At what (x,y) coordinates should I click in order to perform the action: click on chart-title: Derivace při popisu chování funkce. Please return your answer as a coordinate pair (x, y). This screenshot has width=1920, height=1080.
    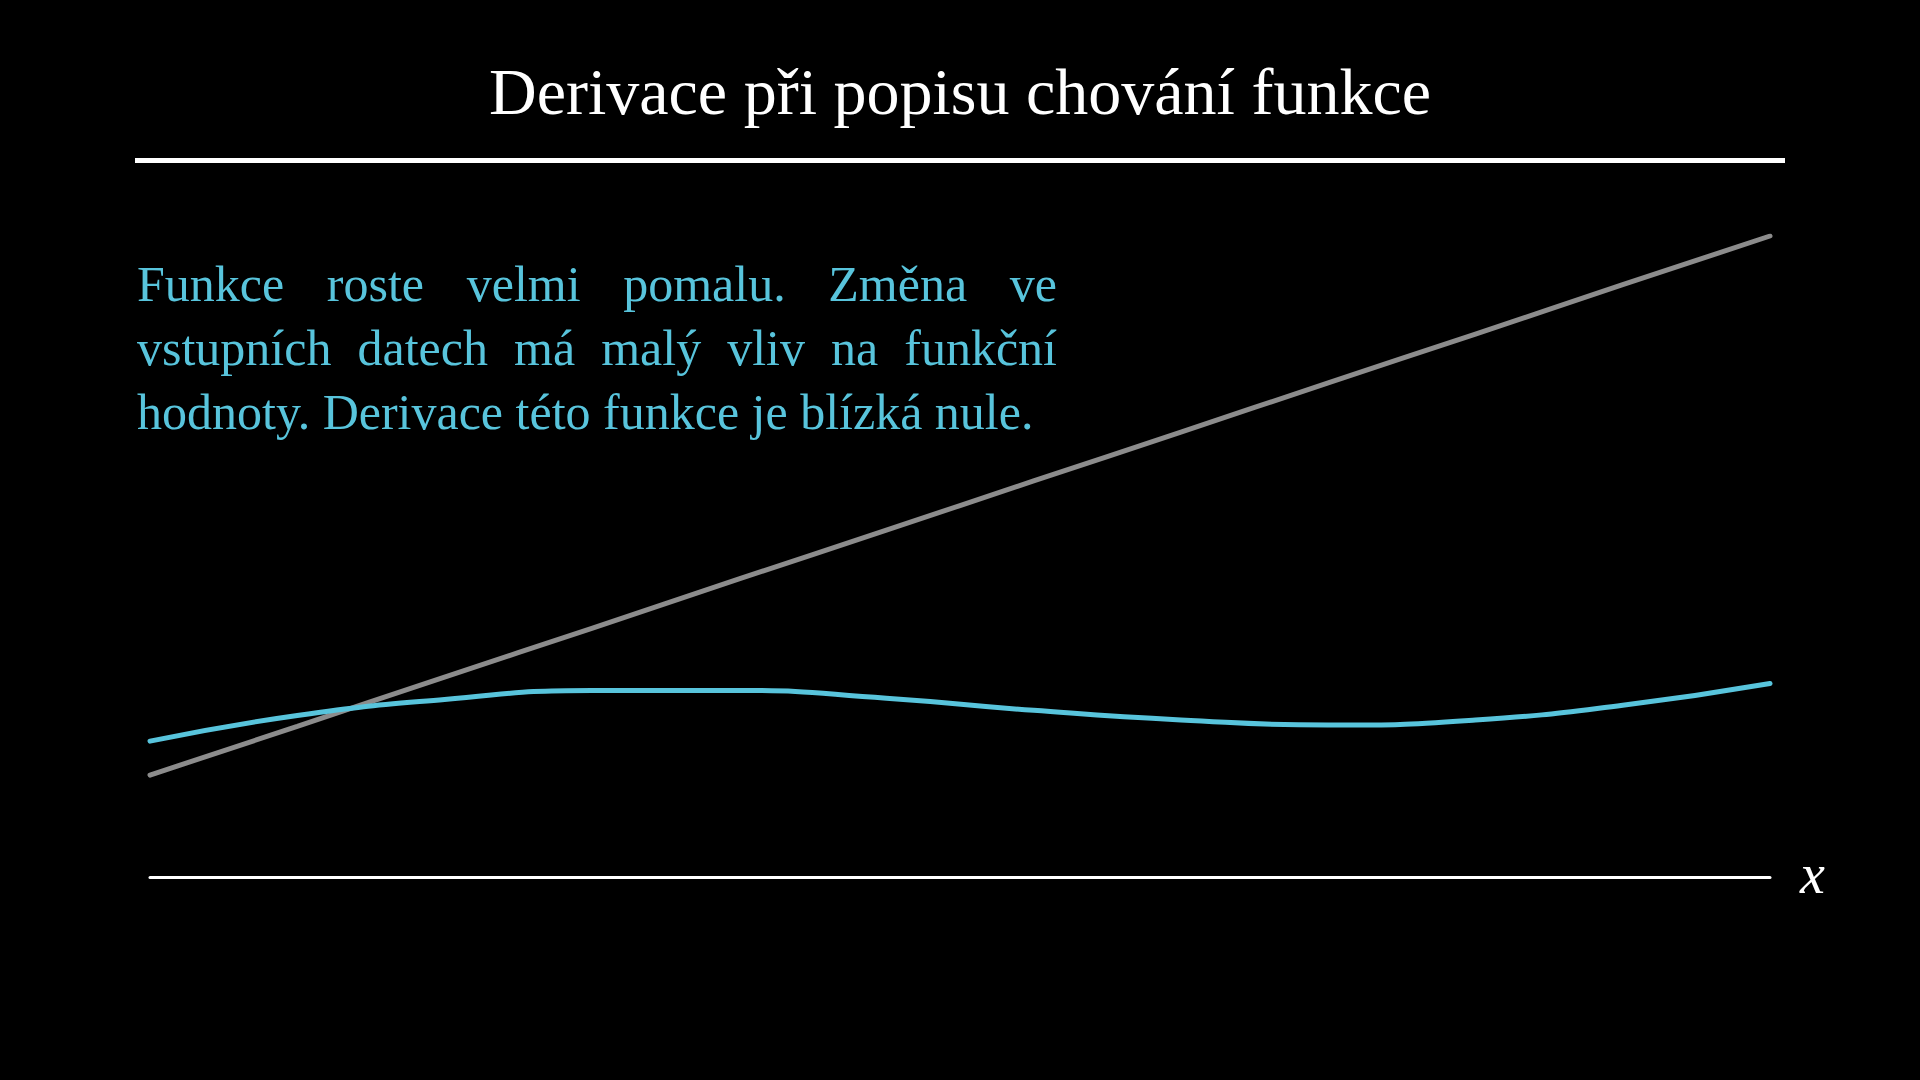
    Looking at the image, I should click on (960, 92).